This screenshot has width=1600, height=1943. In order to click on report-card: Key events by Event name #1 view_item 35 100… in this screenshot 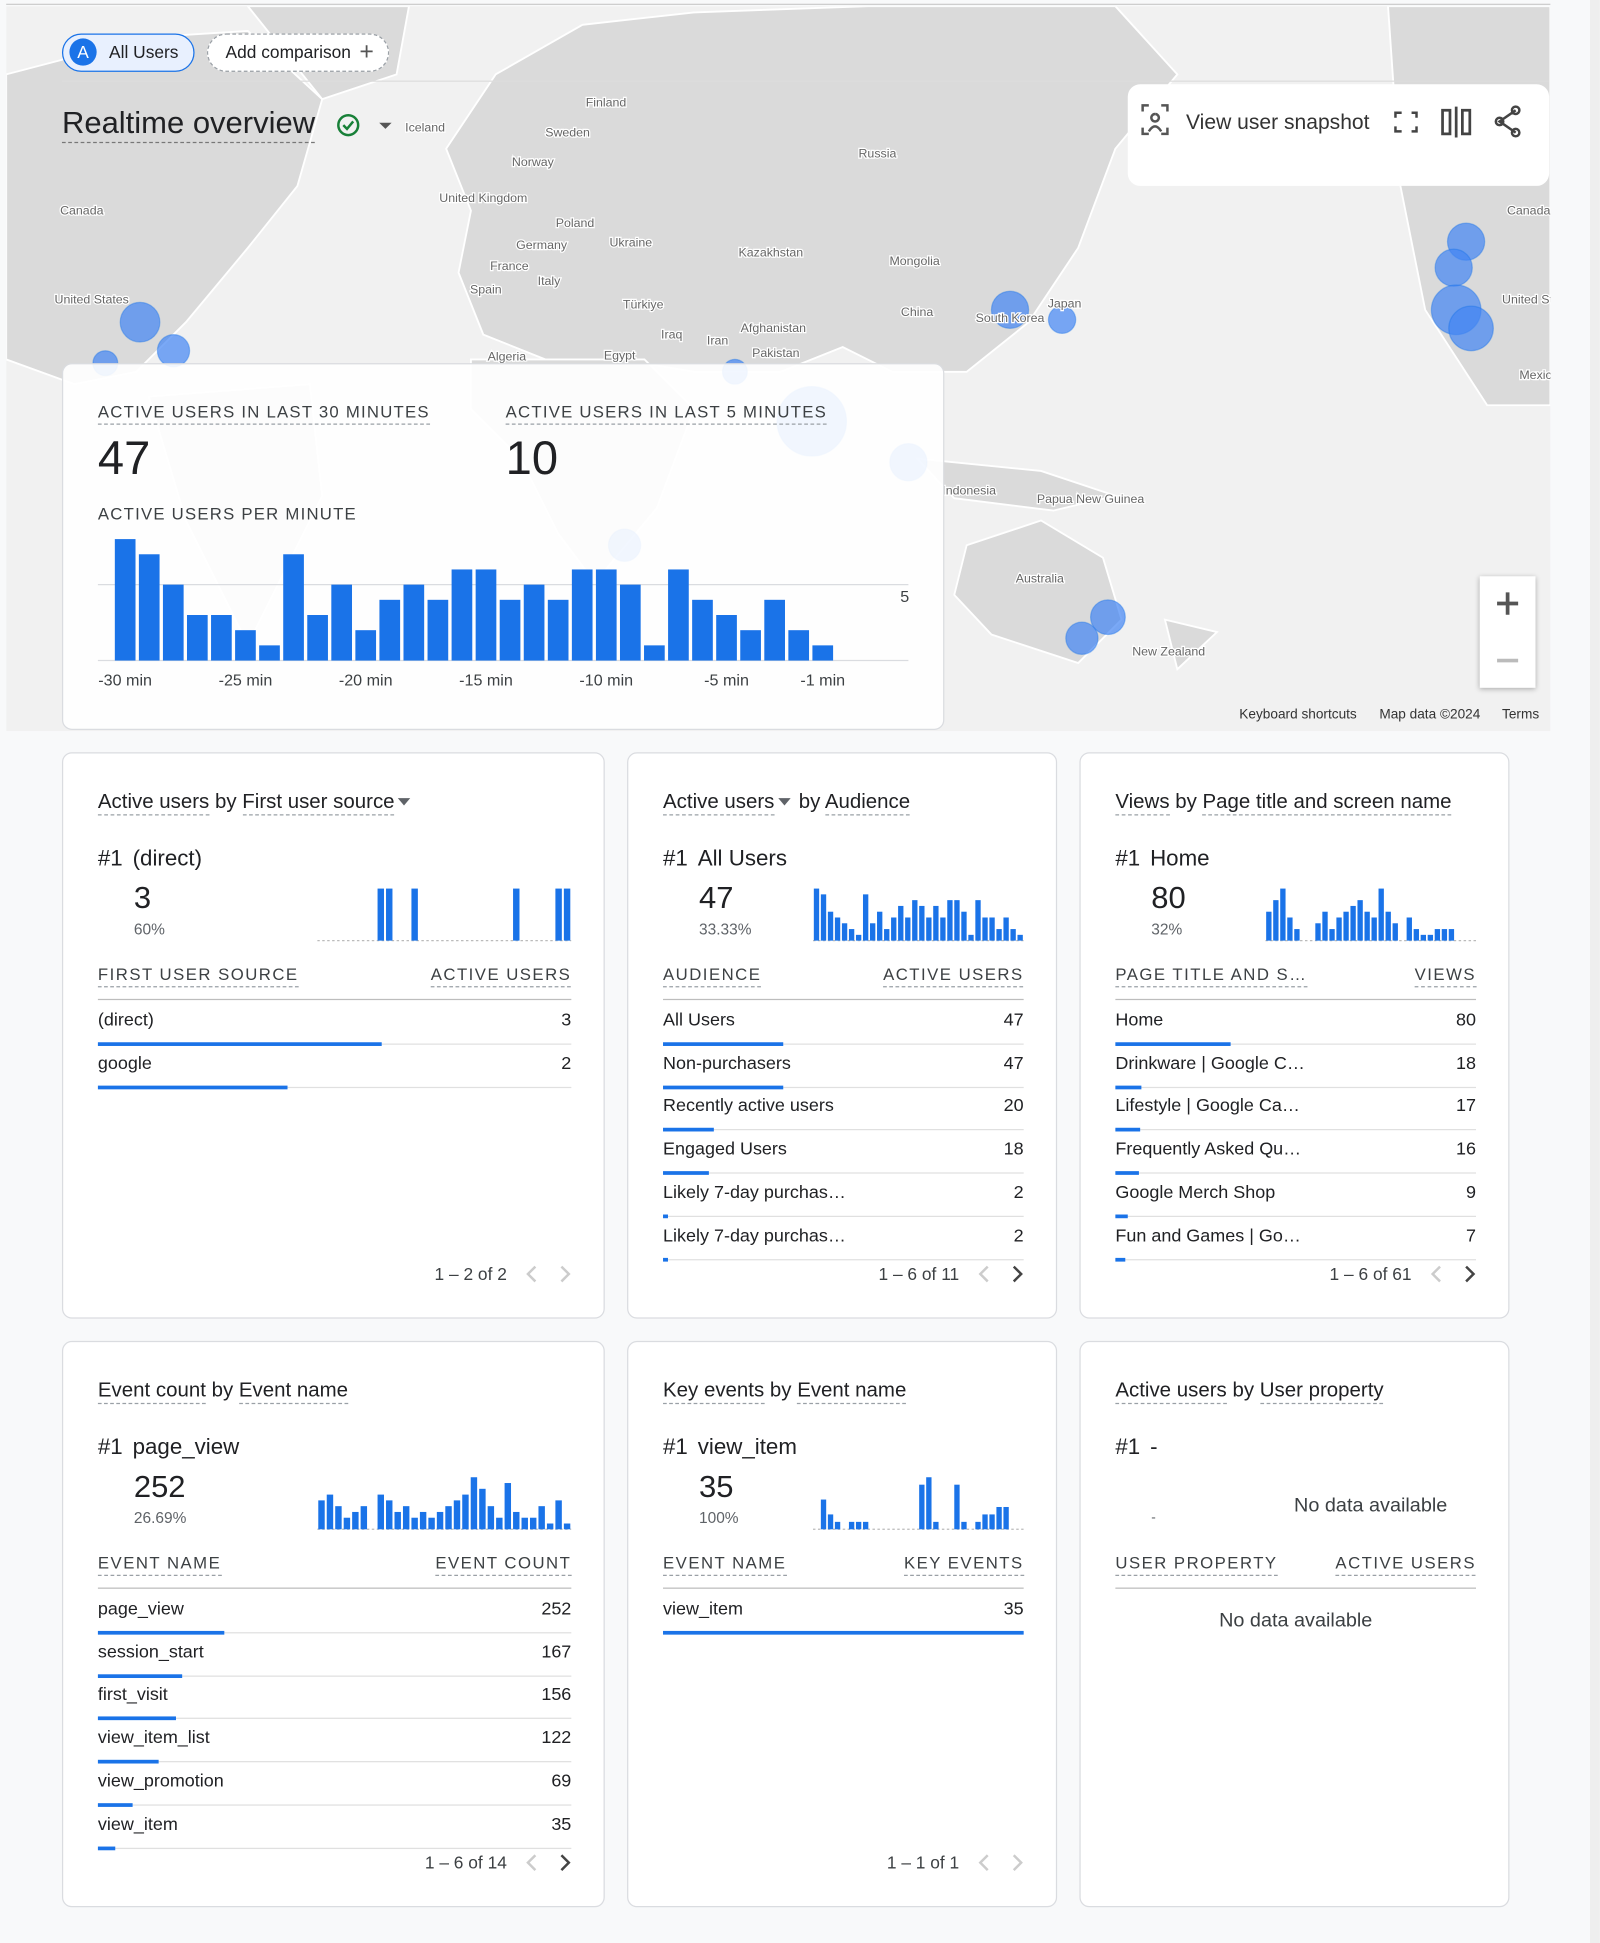, I will do `click(842, 1624)`.